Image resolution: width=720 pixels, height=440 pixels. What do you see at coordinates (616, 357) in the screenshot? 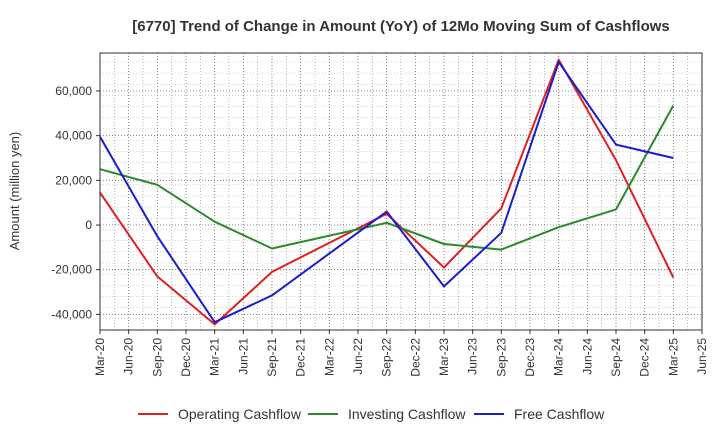
I see `x-tick-label: Sep-24` at bounding box center [616, 357].